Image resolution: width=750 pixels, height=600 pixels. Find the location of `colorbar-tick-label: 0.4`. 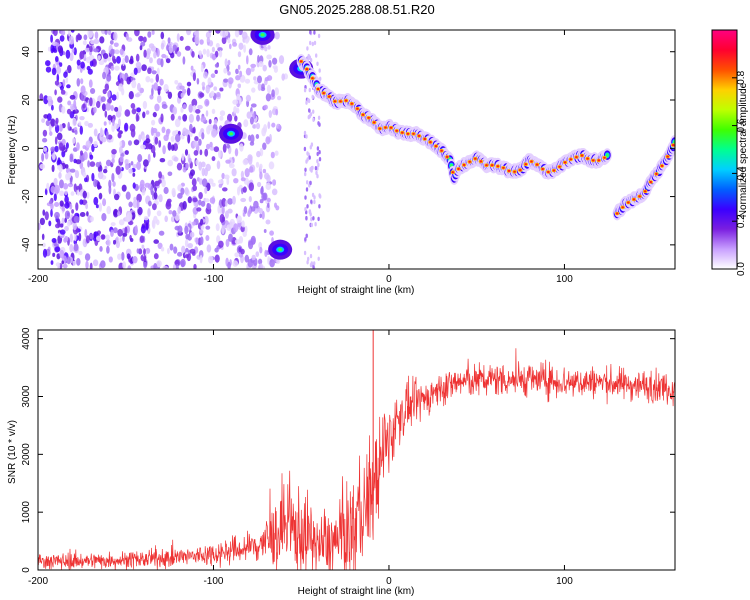

colorbar-tick-label: 0.4 is located at coordinates (741, 173).